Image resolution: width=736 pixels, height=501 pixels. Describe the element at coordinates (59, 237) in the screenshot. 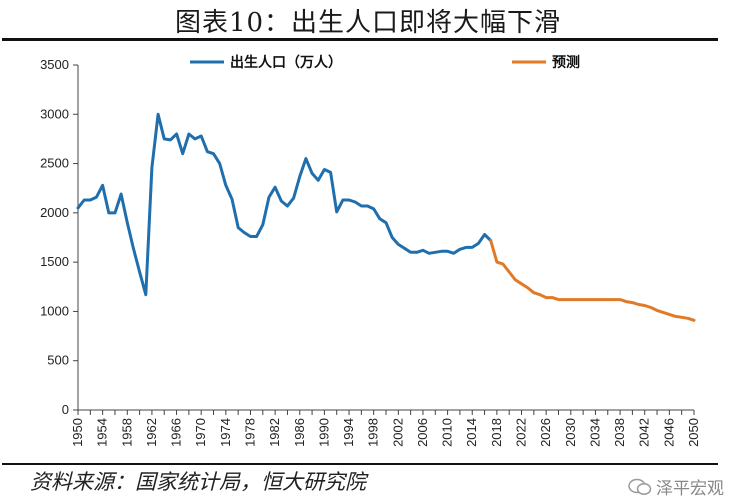

I see `y-axis: 0 500 1000 1500 2000 2500 3000 3500` at that location.